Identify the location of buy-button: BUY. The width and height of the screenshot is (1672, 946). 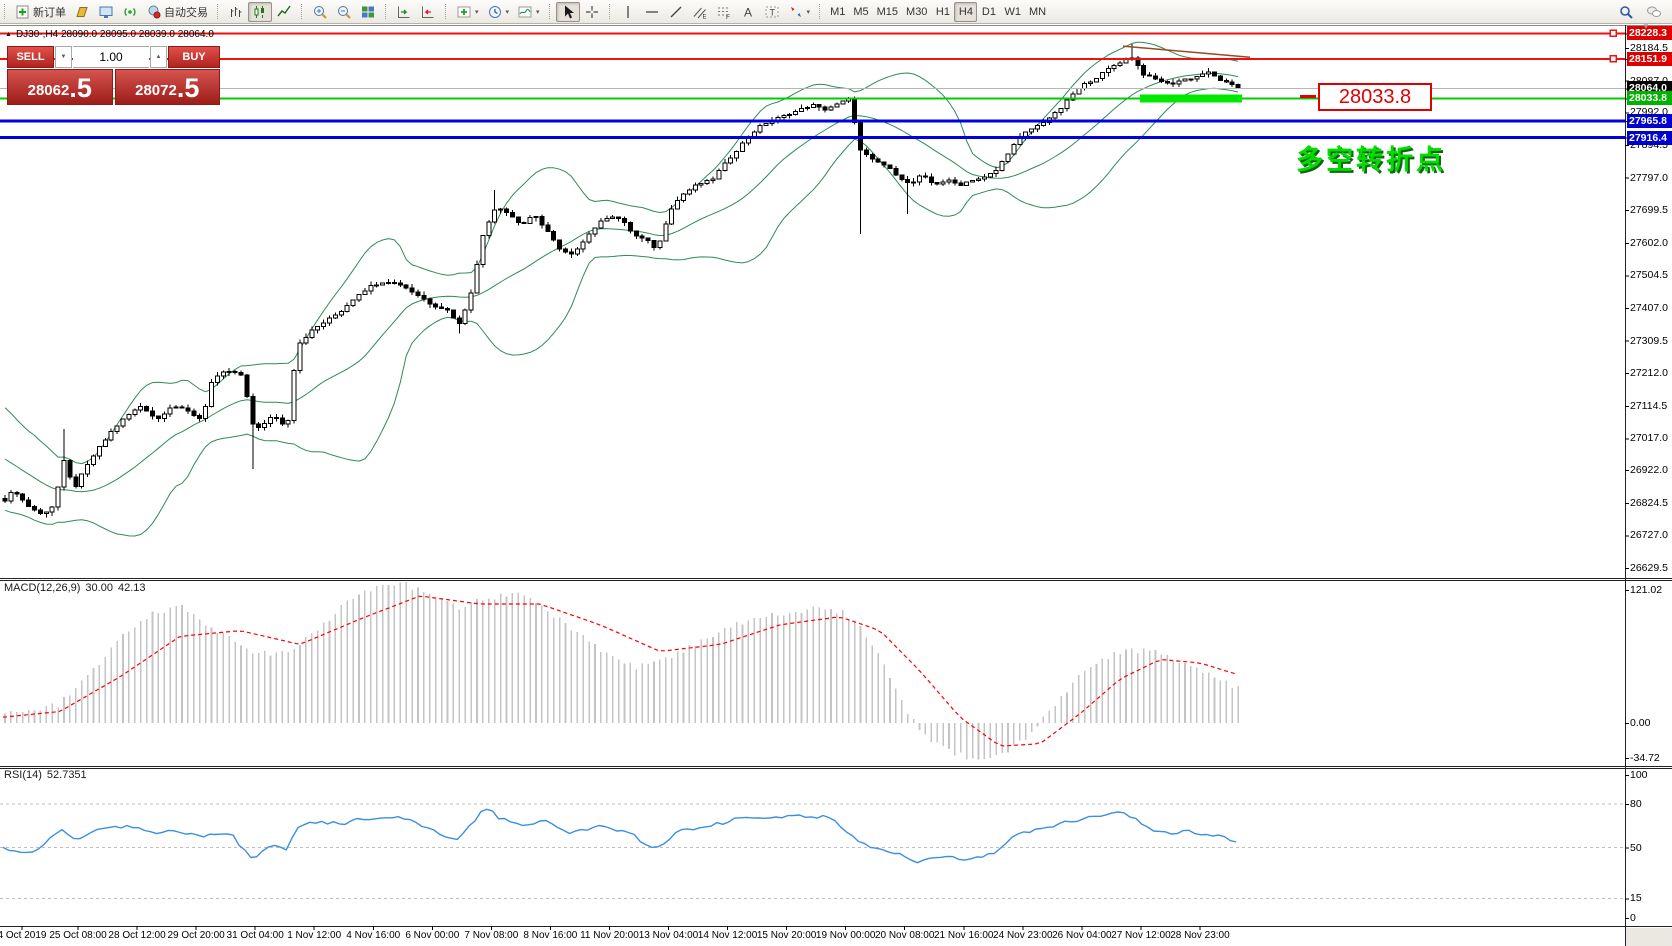
(194, 57).